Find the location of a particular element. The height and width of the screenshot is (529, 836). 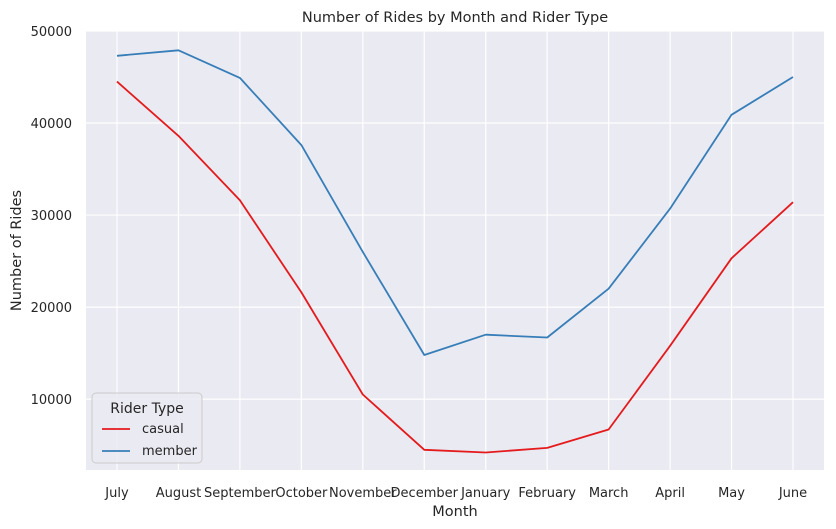

x-tick-label: February is located at coordinates (547, 493).